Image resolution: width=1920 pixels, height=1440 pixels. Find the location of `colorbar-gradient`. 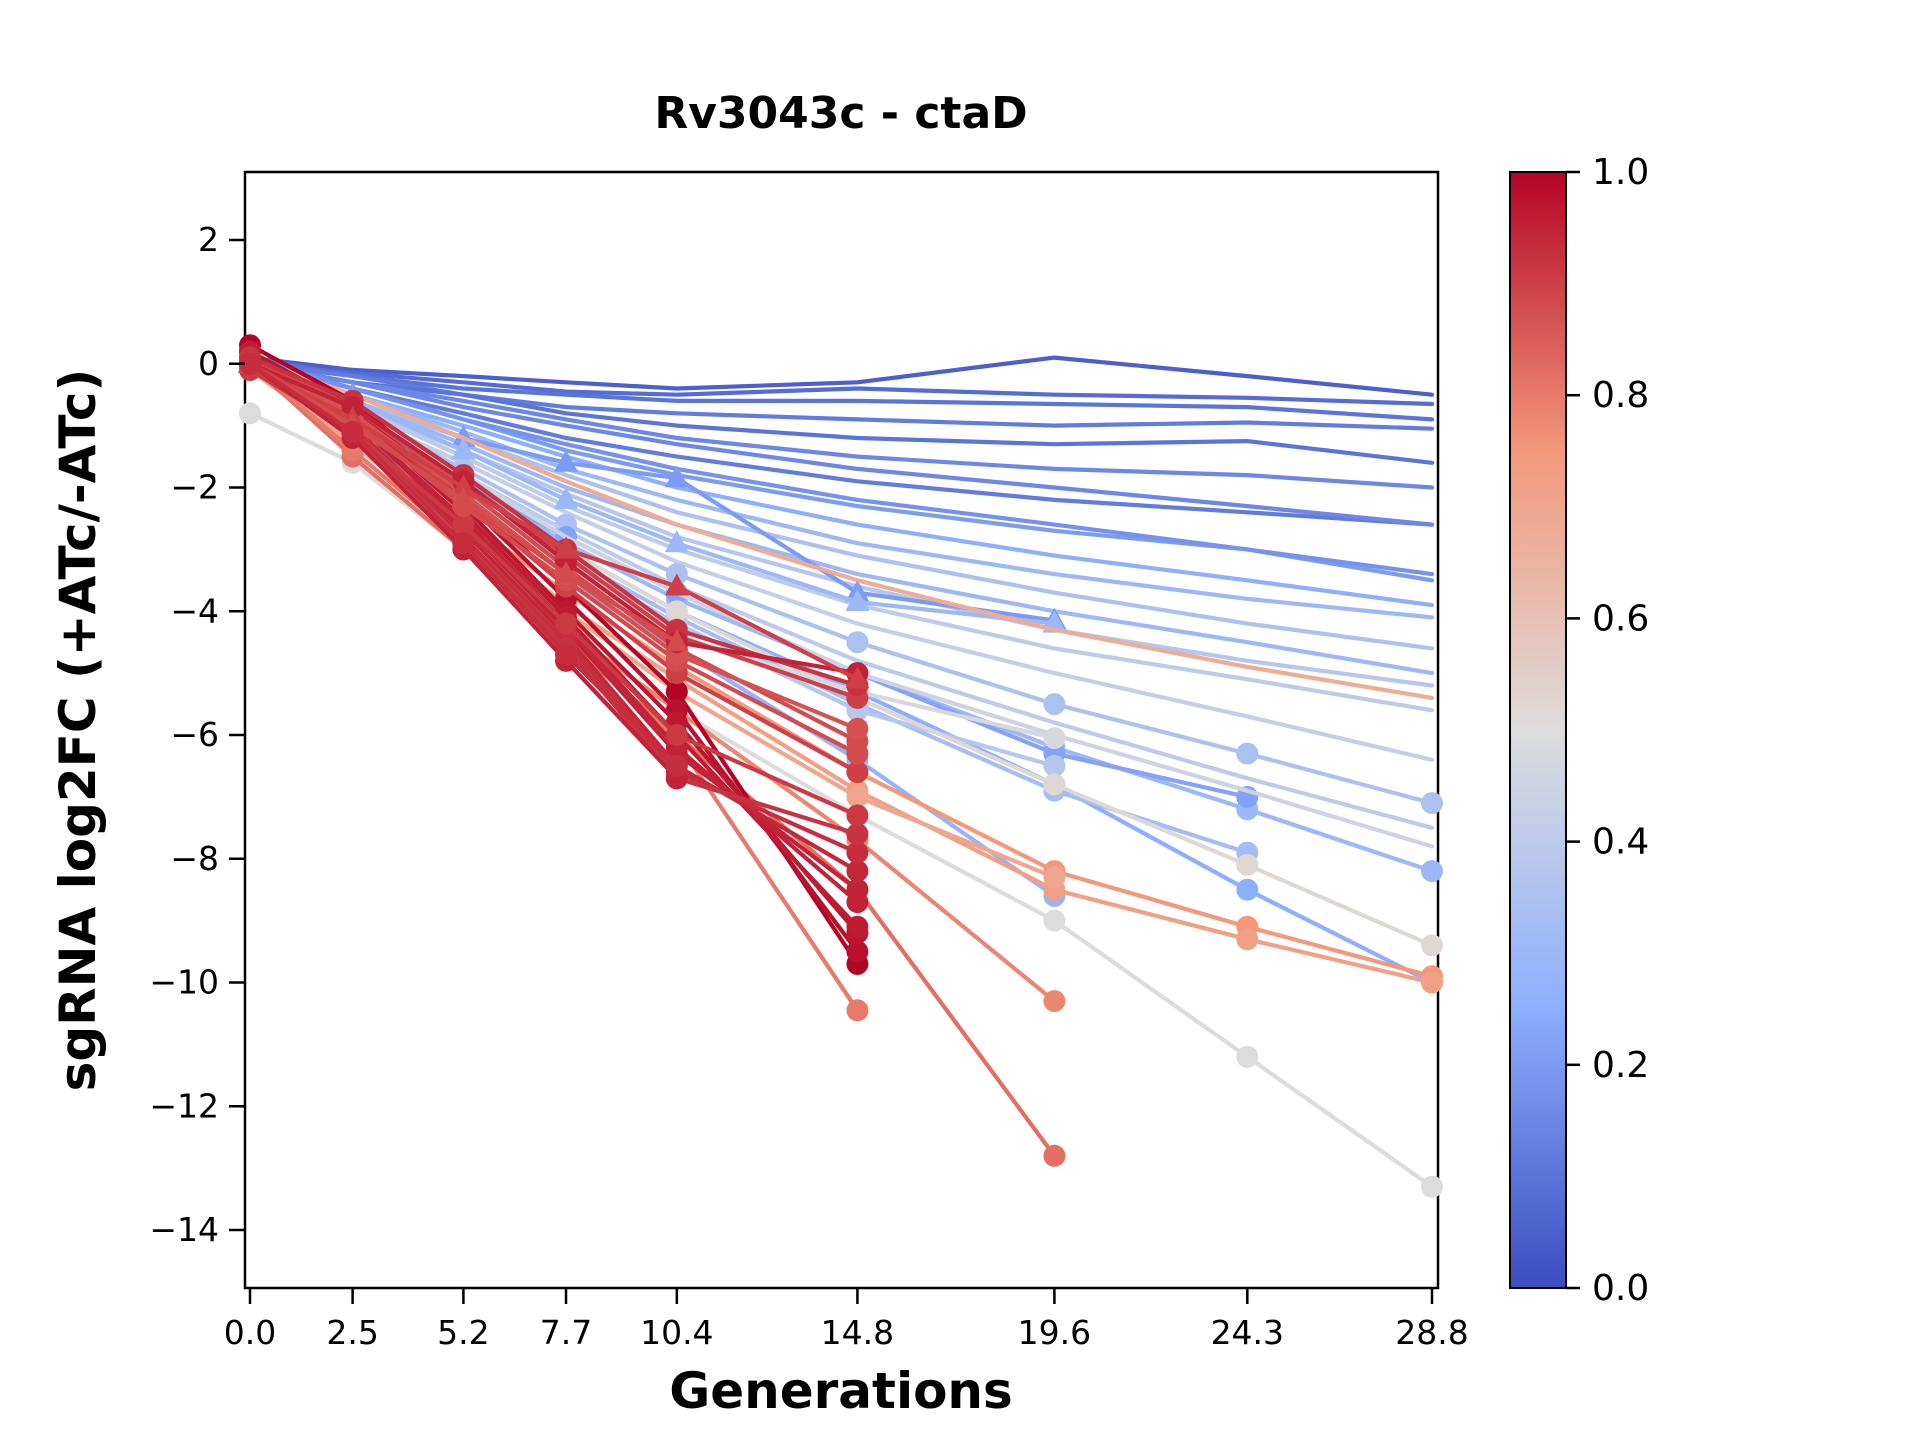

colorbar-gradient is located at coordinates (1538, 730).